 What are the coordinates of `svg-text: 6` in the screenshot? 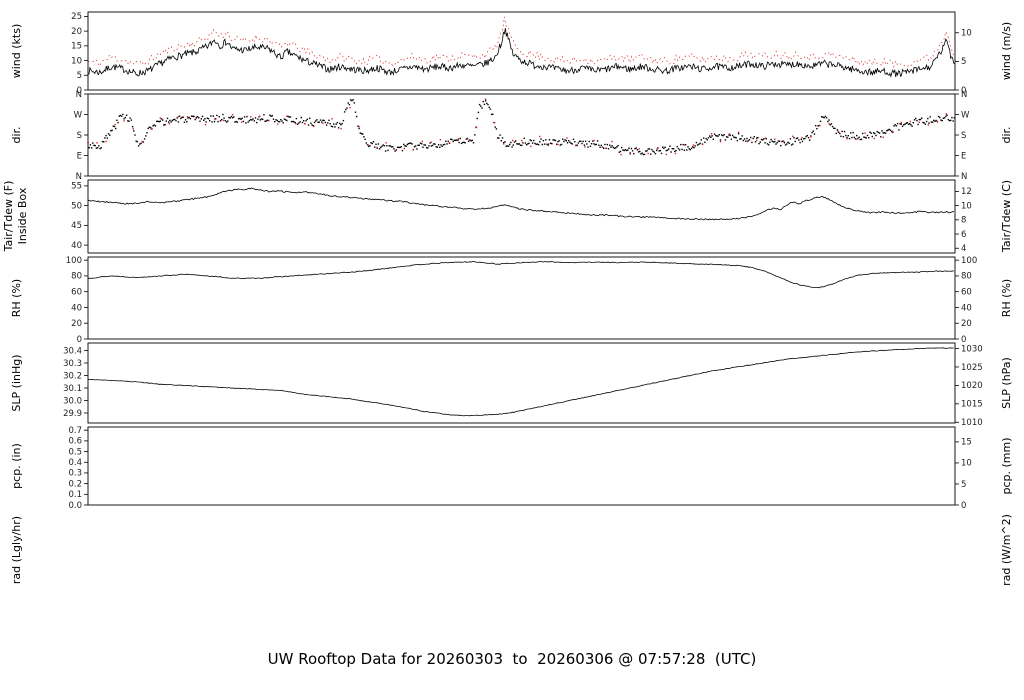 It's located at (963, 235).